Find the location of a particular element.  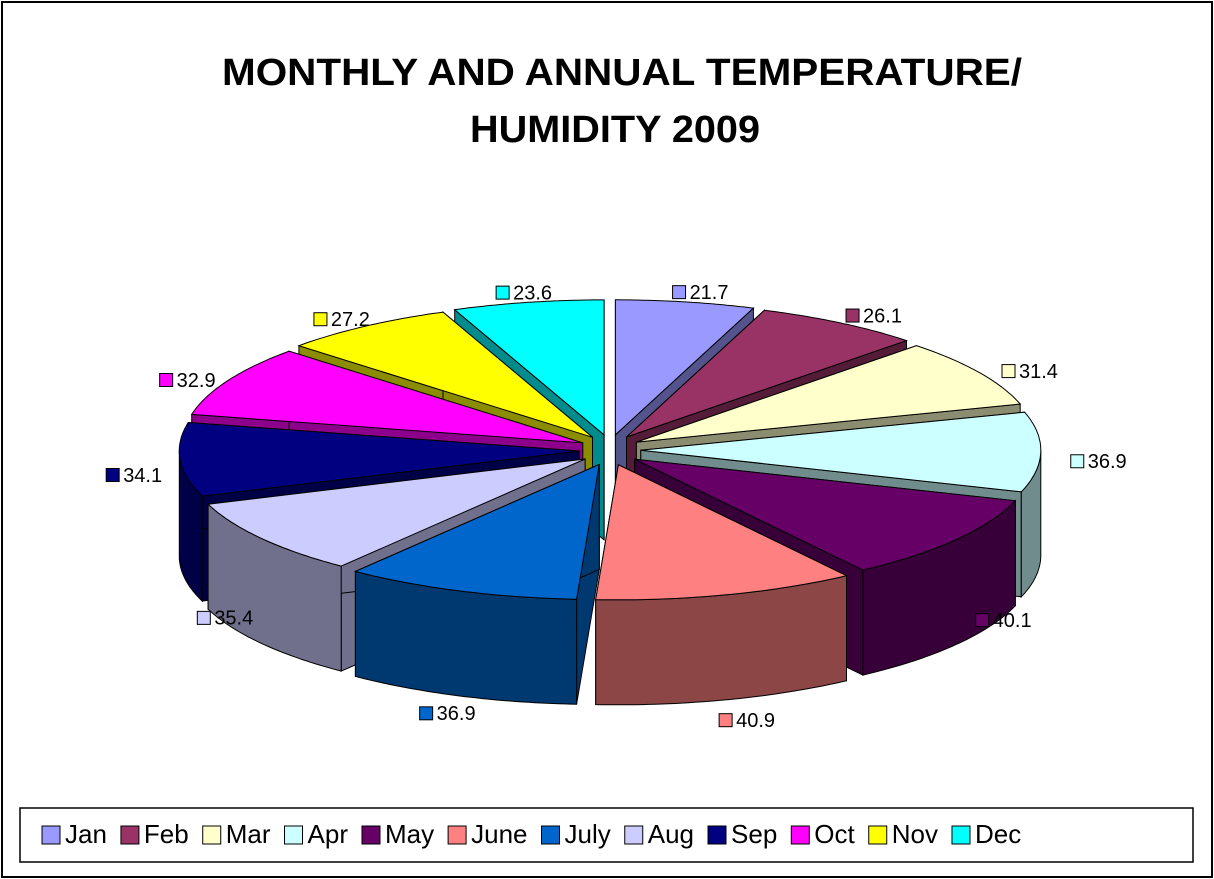

legend-label: Dec is located at coordinates (998, 834).